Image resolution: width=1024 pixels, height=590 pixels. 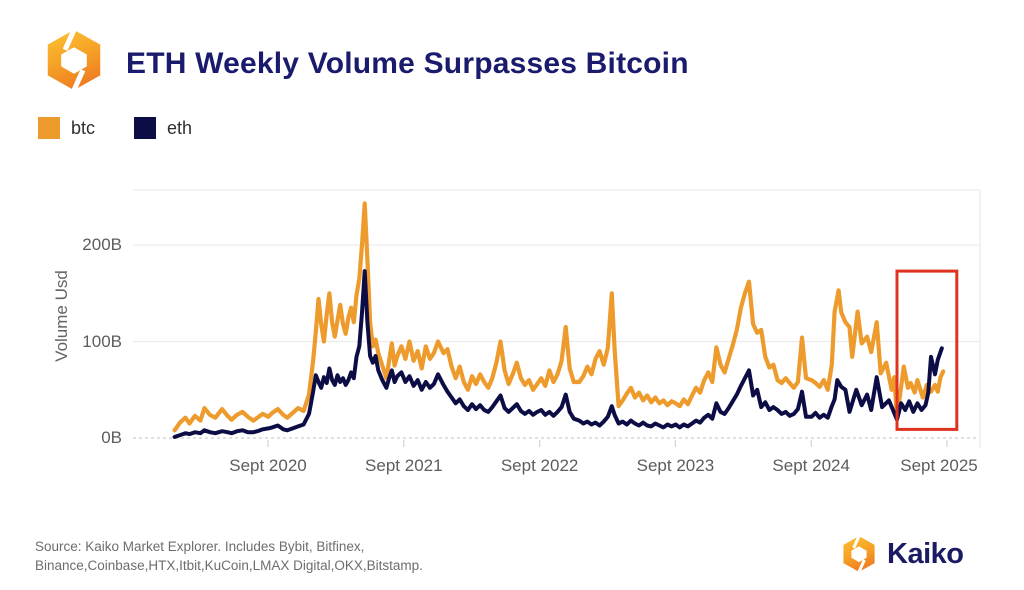 I want to click on btc-color-swatch, so click(x=49, y=128).